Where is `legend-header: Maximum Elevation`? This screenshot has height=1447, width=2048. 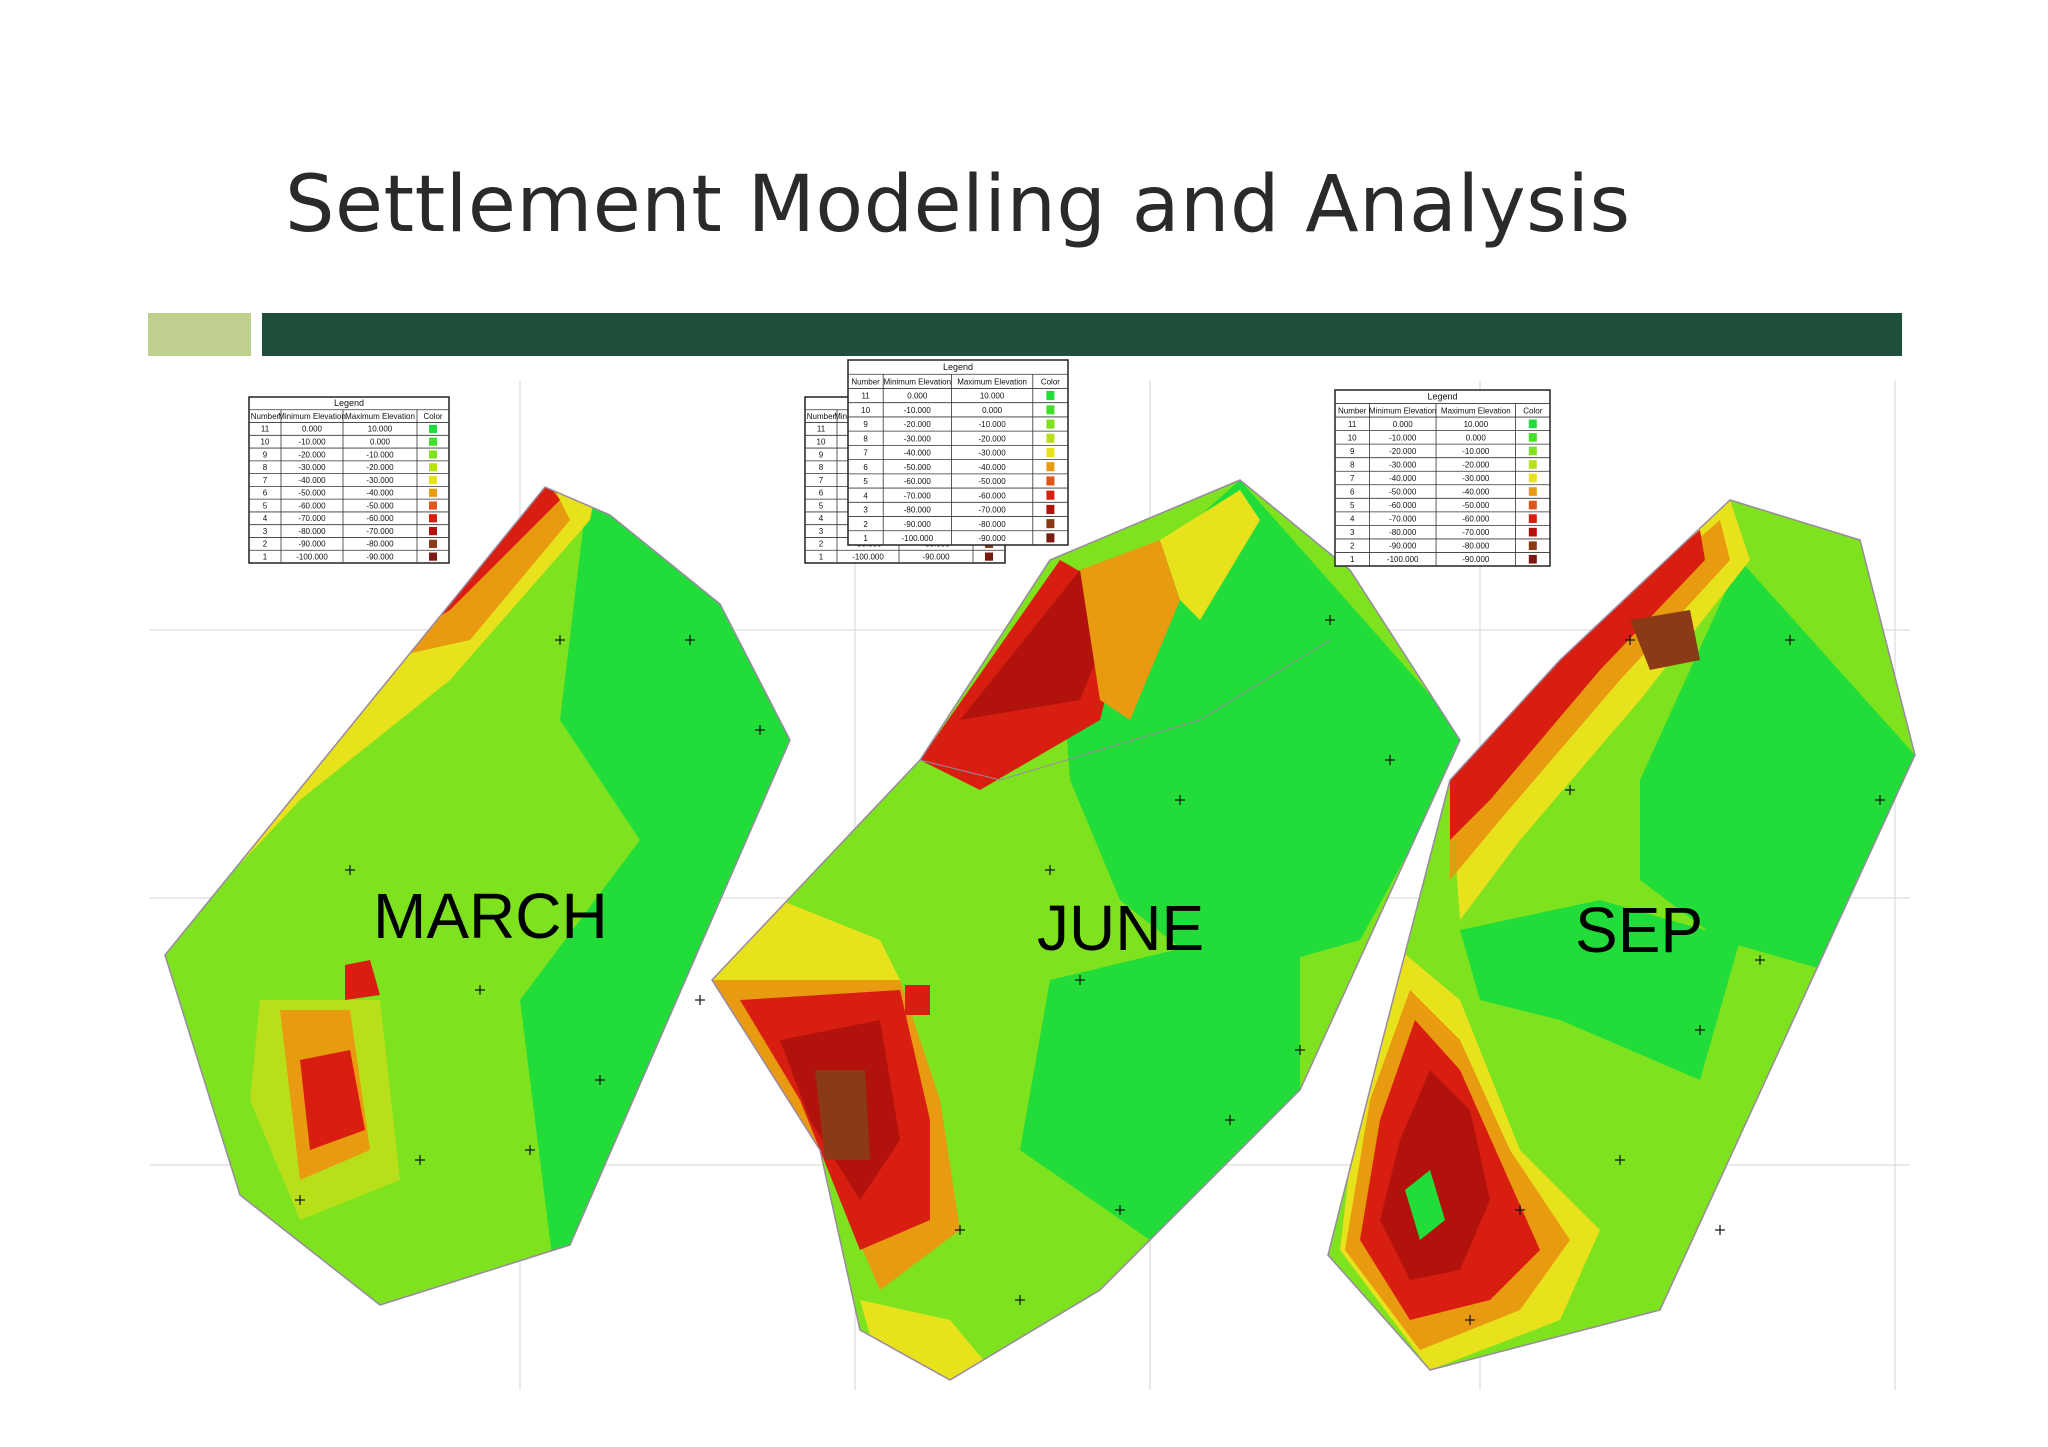
legend-header: Maximum Elevation is located at coordinates (380, 416).